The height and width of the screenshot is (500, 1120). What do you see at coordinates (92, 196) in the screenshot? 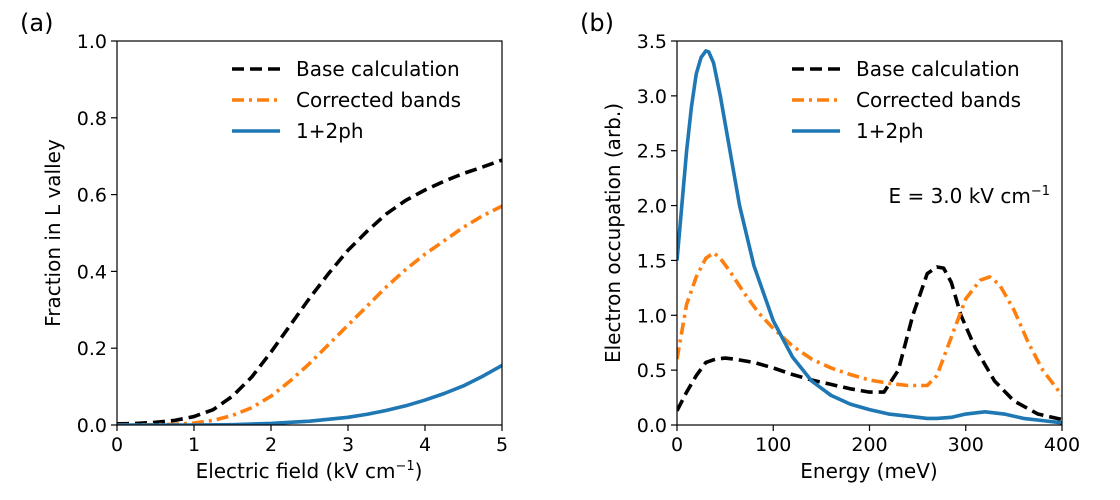
I see `y-tick-label: 0.6` at bounding box center [92, 196].